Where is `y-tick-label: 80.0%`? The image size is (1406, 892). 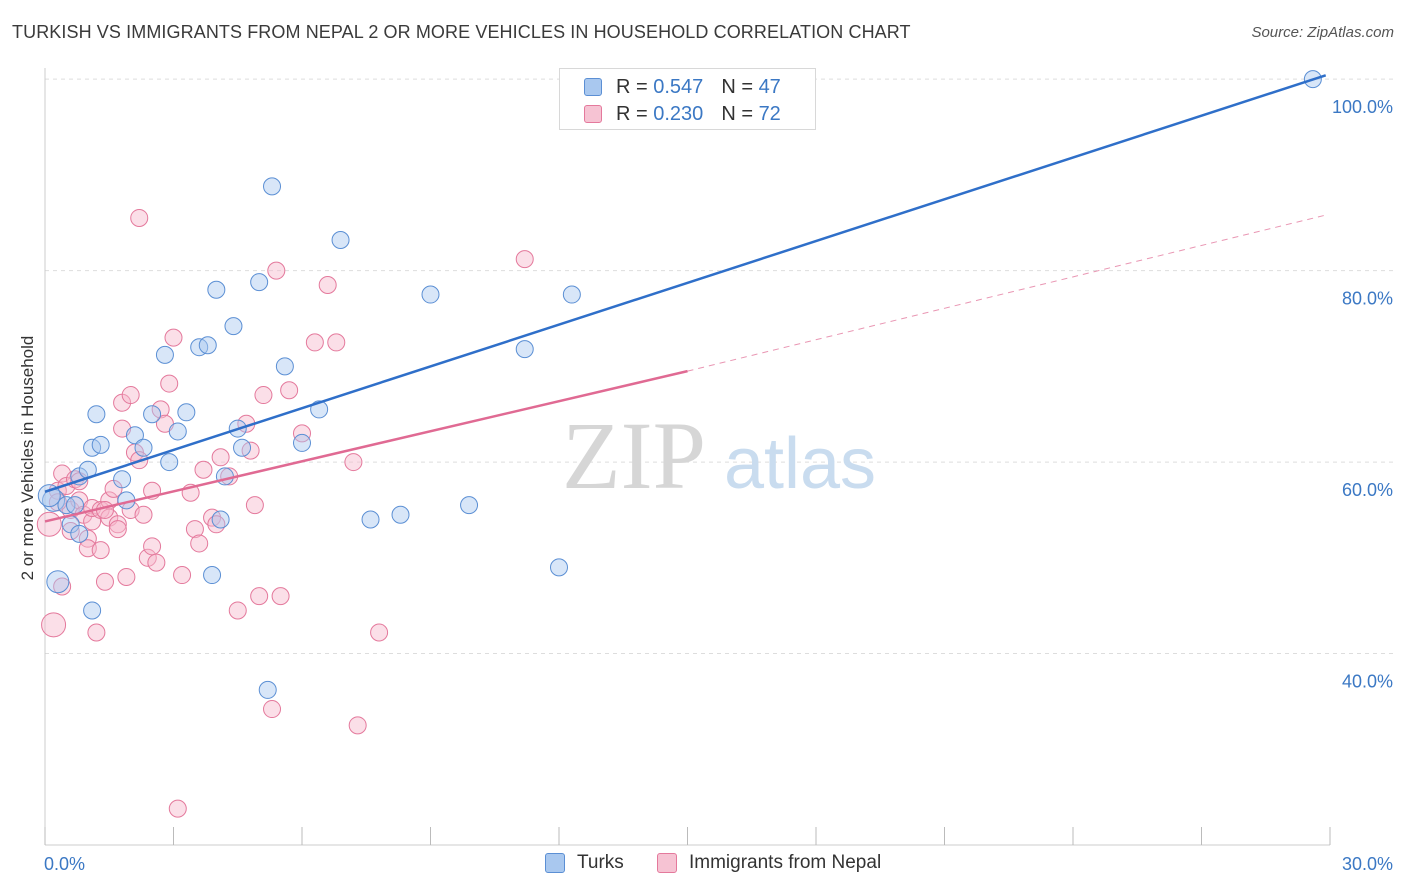
y-tick-label: 80.0% is located at coordinates (1367, 299).